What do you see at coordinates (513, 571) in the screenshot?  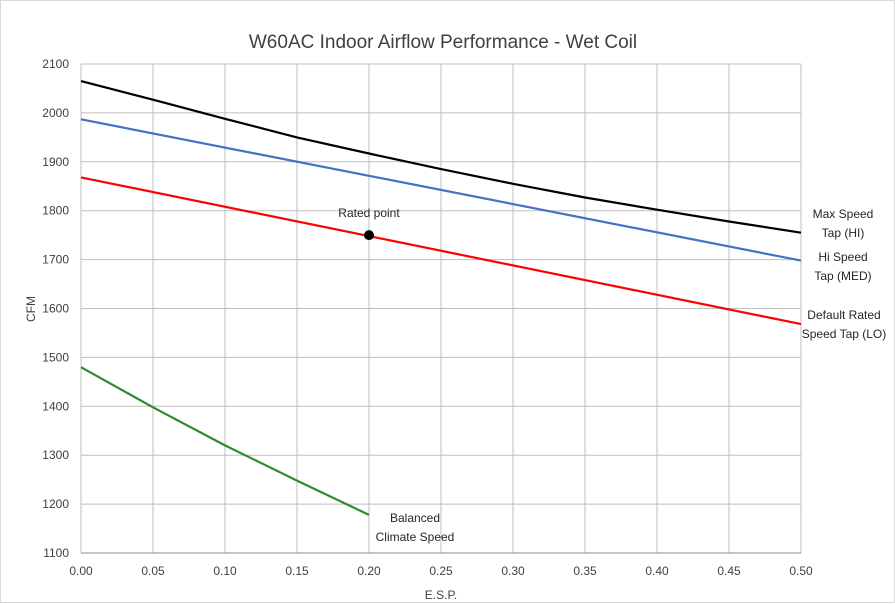 I see `x-tick-label: 0.30` at bounding box center [513, 571].